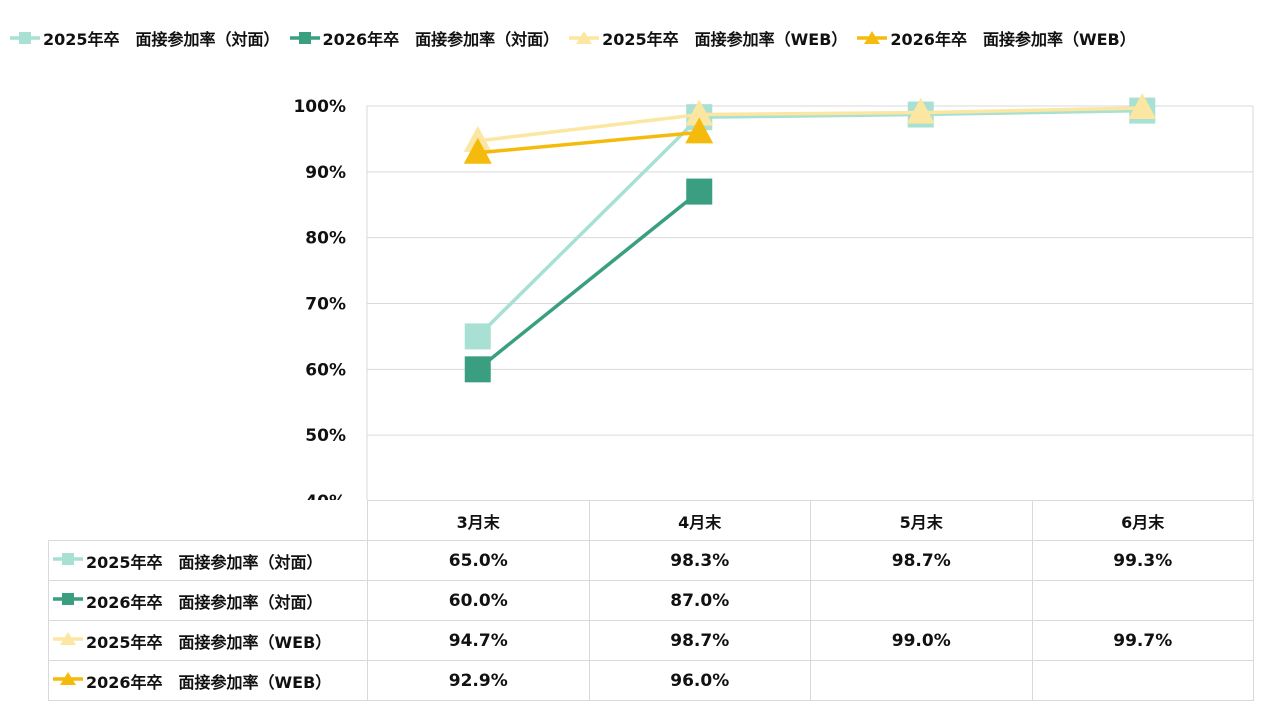  Describe the element at coordinates (478, 640) in the screenshot. I see `data-label: 94.7%` at that location.